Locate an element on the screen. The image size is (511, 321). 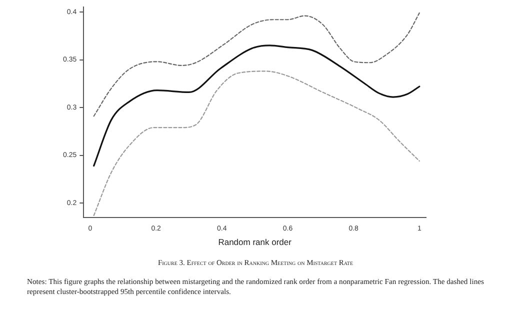
x-axis-title: Random rank order is located at coordinates (255, 242).